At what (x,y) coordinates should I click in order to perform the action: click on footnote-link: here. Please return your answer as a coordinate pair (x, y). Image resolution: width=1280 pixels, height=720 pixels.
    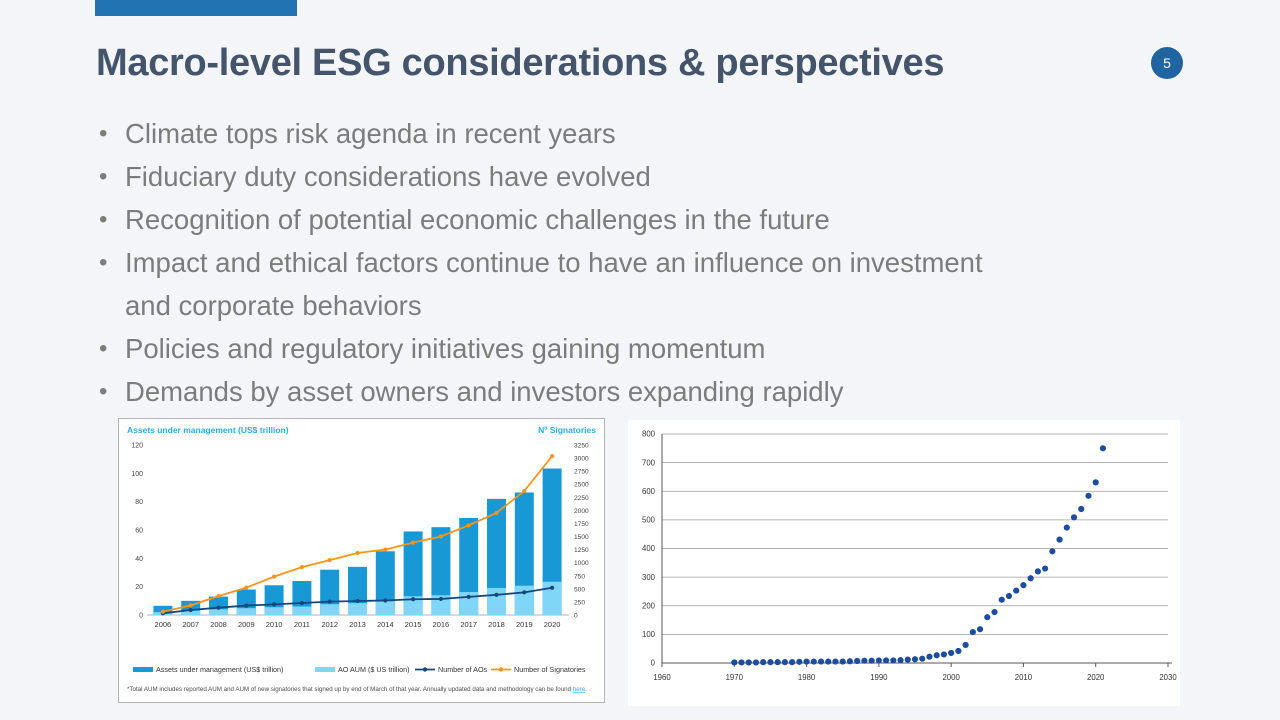
    Looking at the image, I should click on (579, 689).